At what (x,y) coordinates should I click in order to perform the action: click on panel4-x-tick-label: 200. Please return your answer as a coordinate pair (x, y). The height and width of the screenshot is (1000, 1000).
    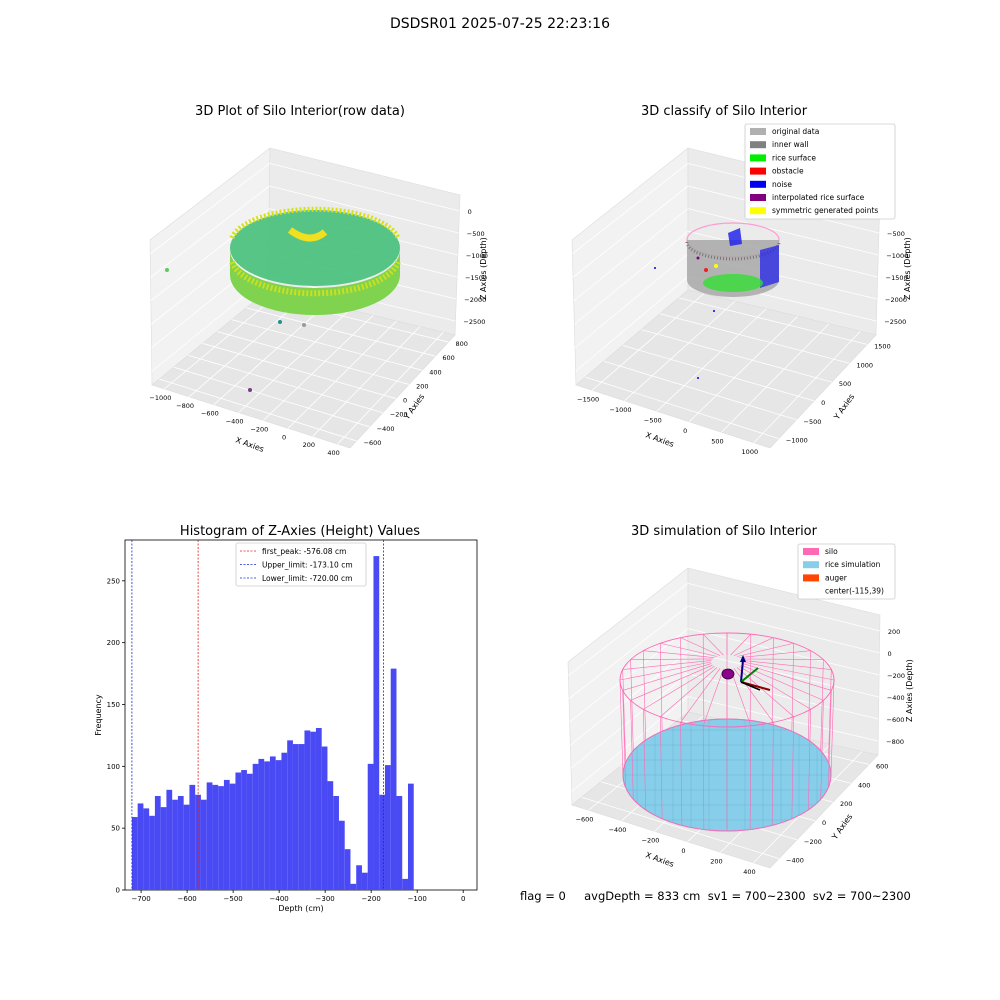
    Looking at the image, I should click on (716, 861).